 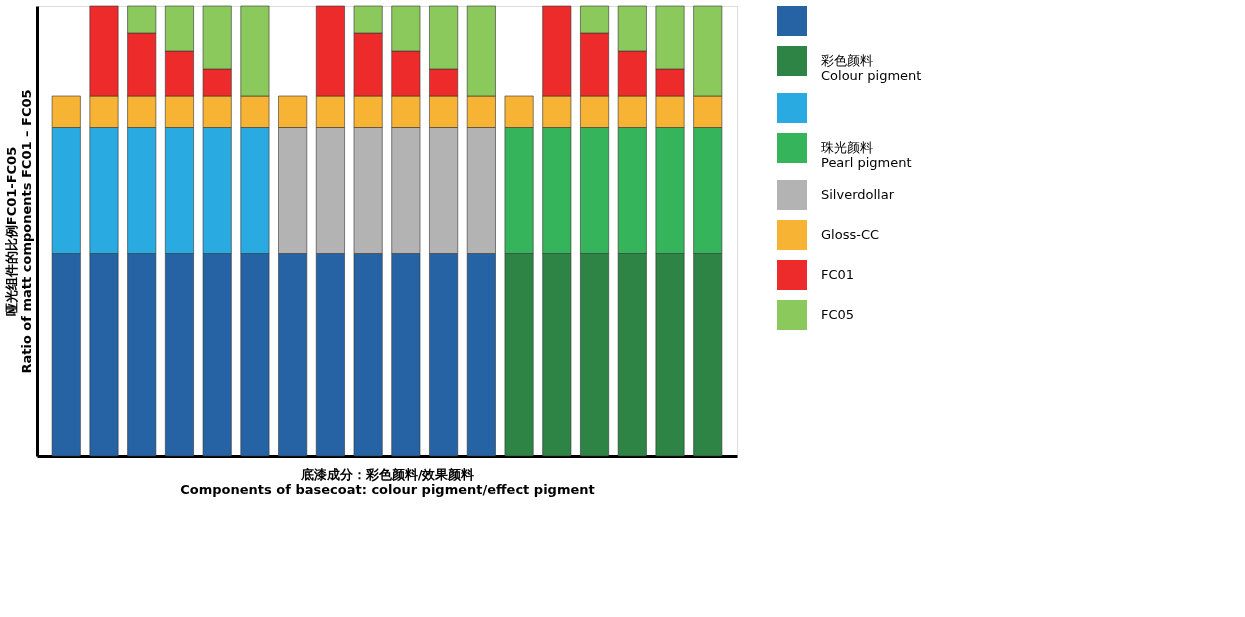 I want to click on legend-label: 珠光颜料 Pearl pigment, so click(x=866, y=155).